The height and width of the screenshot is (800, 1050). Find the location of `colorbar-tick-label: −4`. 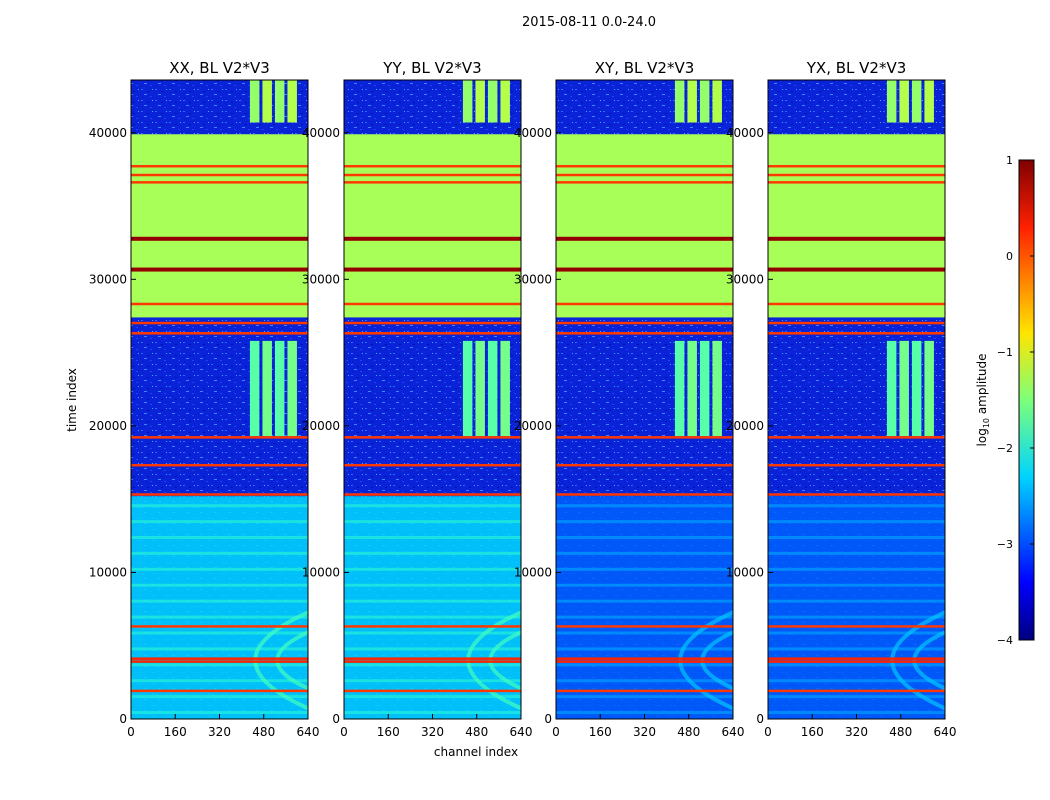

colorbar-tick-label: −4 is located at coordinates (1005, 640).